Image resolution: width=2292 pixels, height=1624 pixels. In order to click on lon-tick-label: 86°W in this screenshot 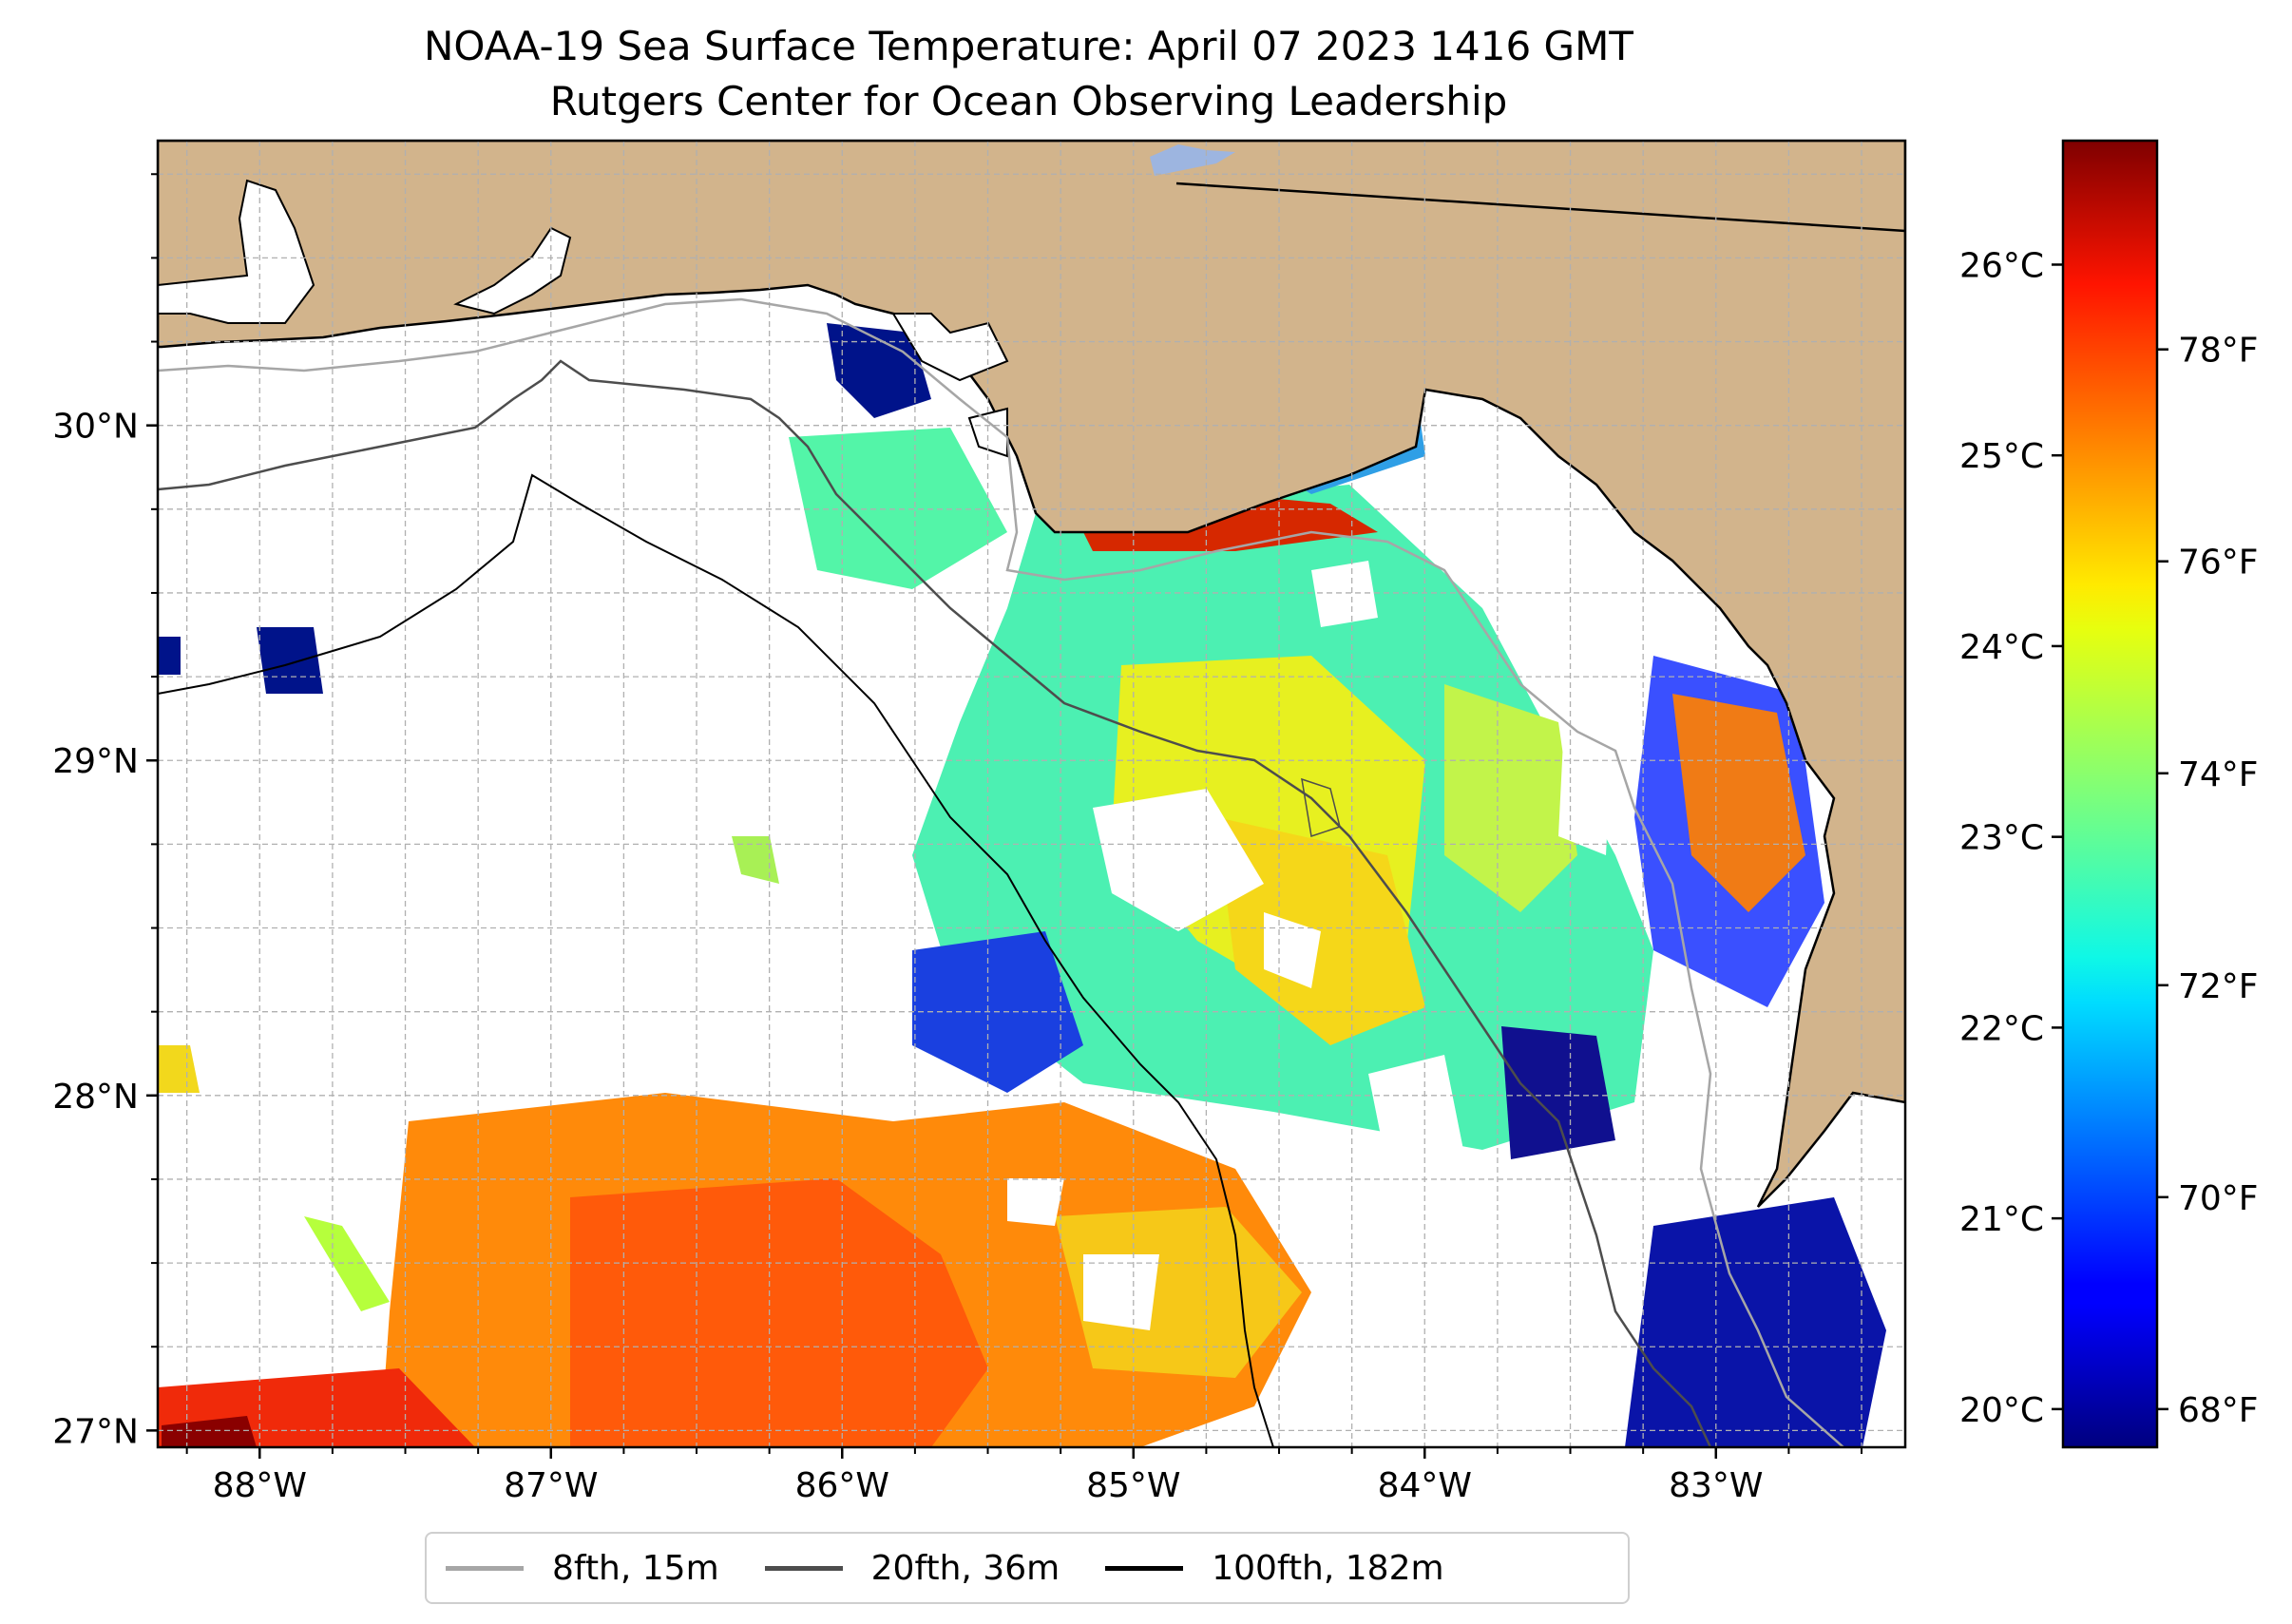, I will do `click(842, 1485)`.